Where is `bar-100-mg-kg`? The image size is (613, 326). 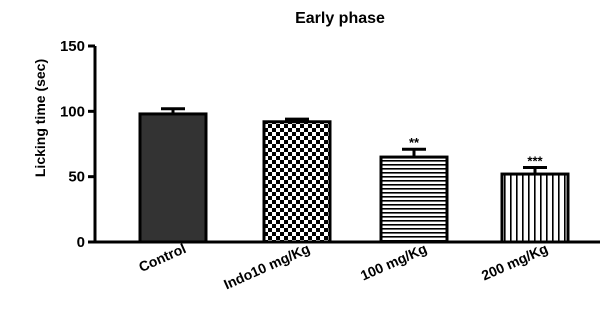 bar-100-mg-kg is located at coordinates (414, 199).